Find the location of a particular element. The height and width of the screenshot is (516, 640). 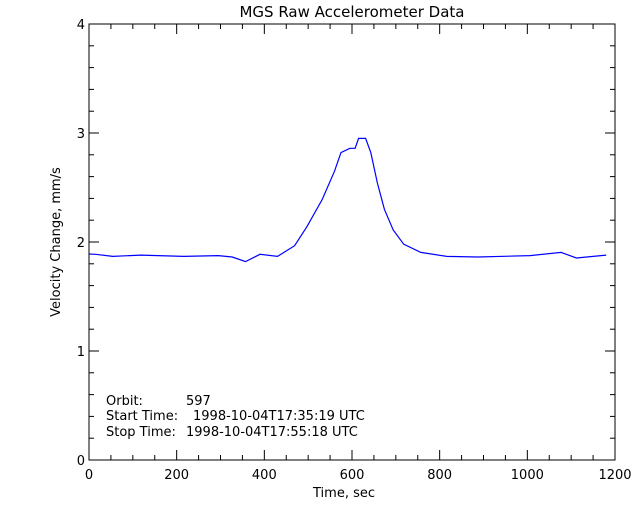

start-time-value: 1998-10-04T17:35:19 UTC is located at coordinates (279, 416).